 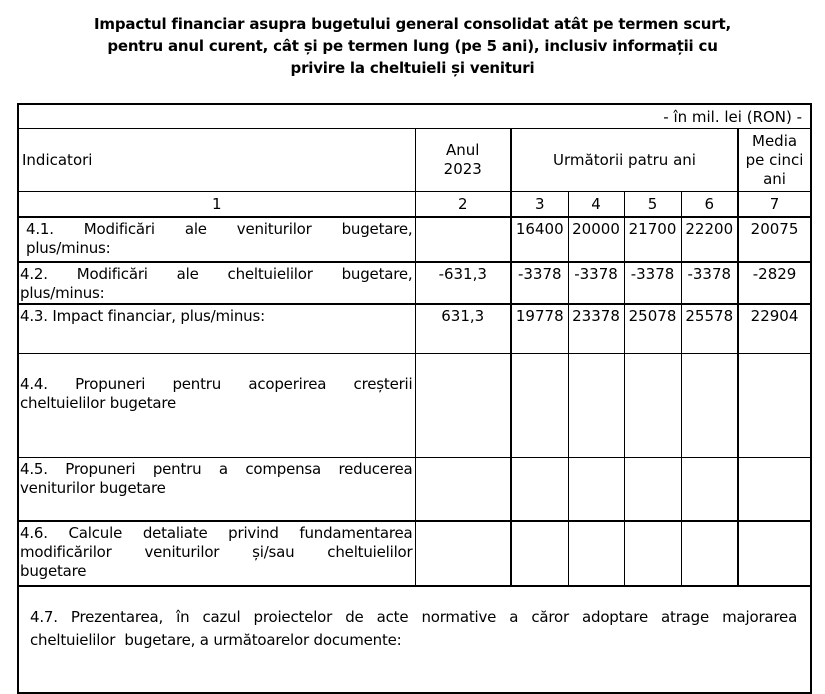 I want to click on column-number: 5, so click(x=652, y=204).